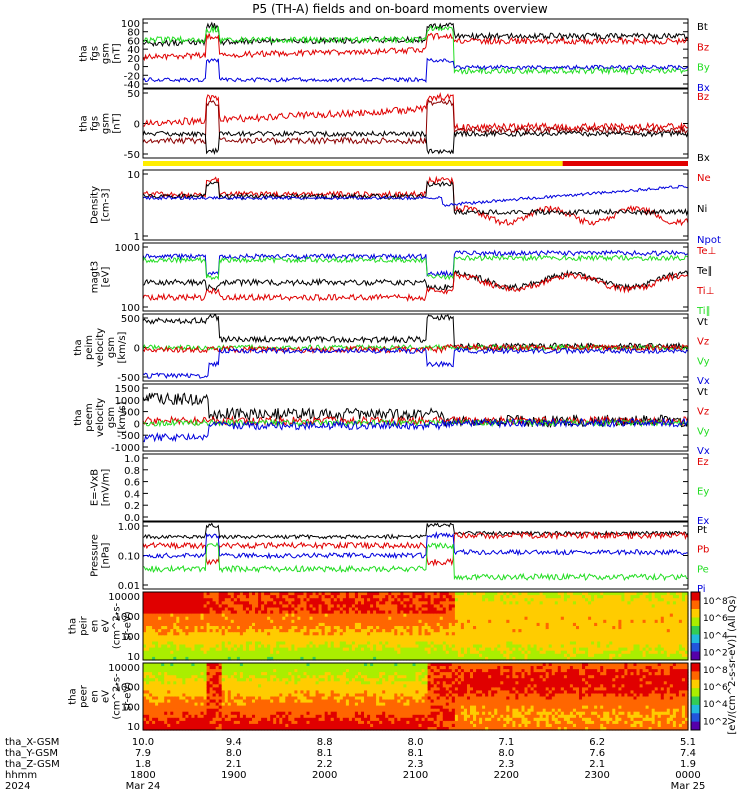 Image resolution: width=750 pixels, height=800 pixels. I want to click on ylabel-peer-3: eV, so click(106, 696).